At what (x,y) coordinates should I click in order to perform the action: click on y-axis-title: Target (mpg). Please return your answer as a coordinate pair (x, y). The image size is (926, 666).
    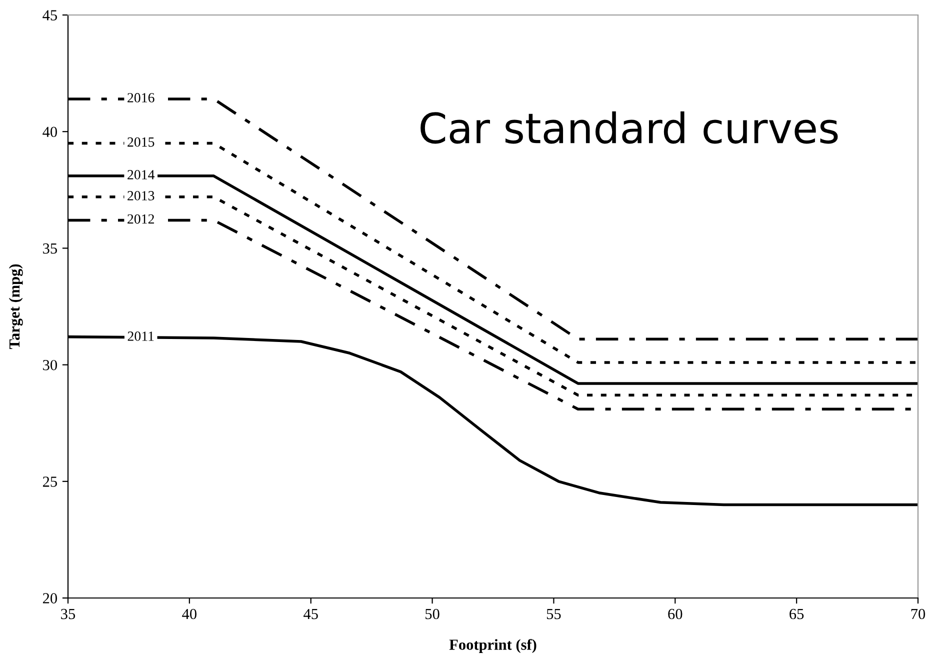
    Looking at the image, I should click on (15, 307).